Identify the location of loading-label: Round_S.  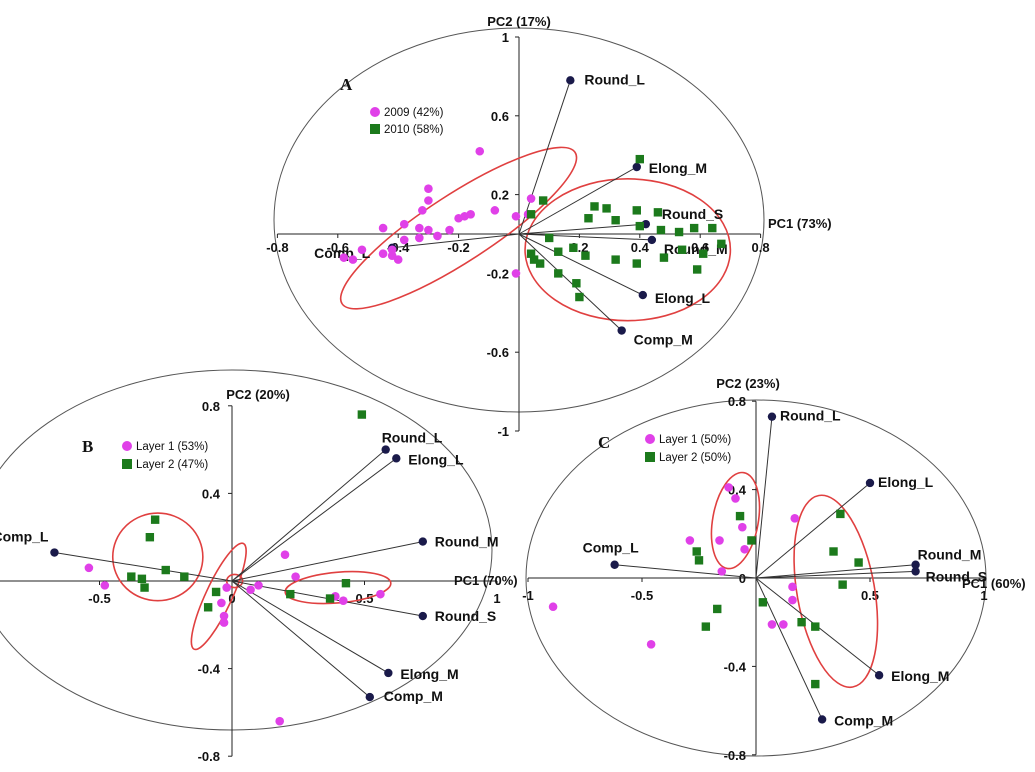
(692, 214).